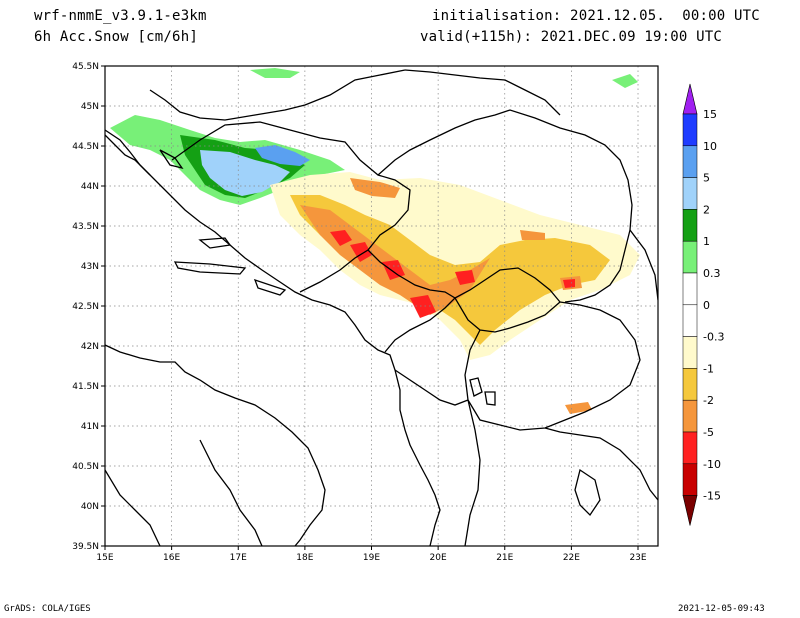 The height and width of the screenshot is (618, 800). Describe the element at coordinates (277, 95) in the screenshot. I see `croatia-inland-border` at that location.